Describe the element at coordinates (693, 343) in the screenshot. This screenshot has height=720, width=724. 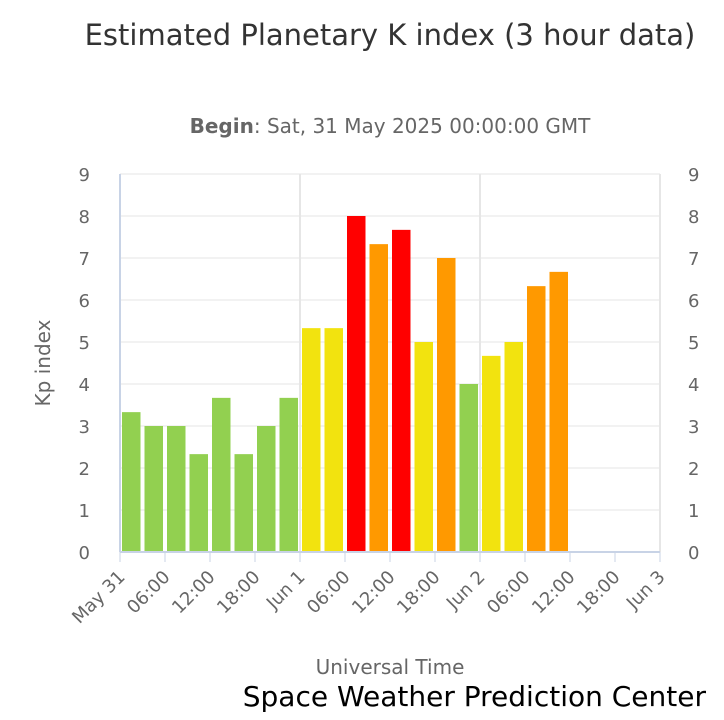
I see `y-tick-label-right: 5` at that location.